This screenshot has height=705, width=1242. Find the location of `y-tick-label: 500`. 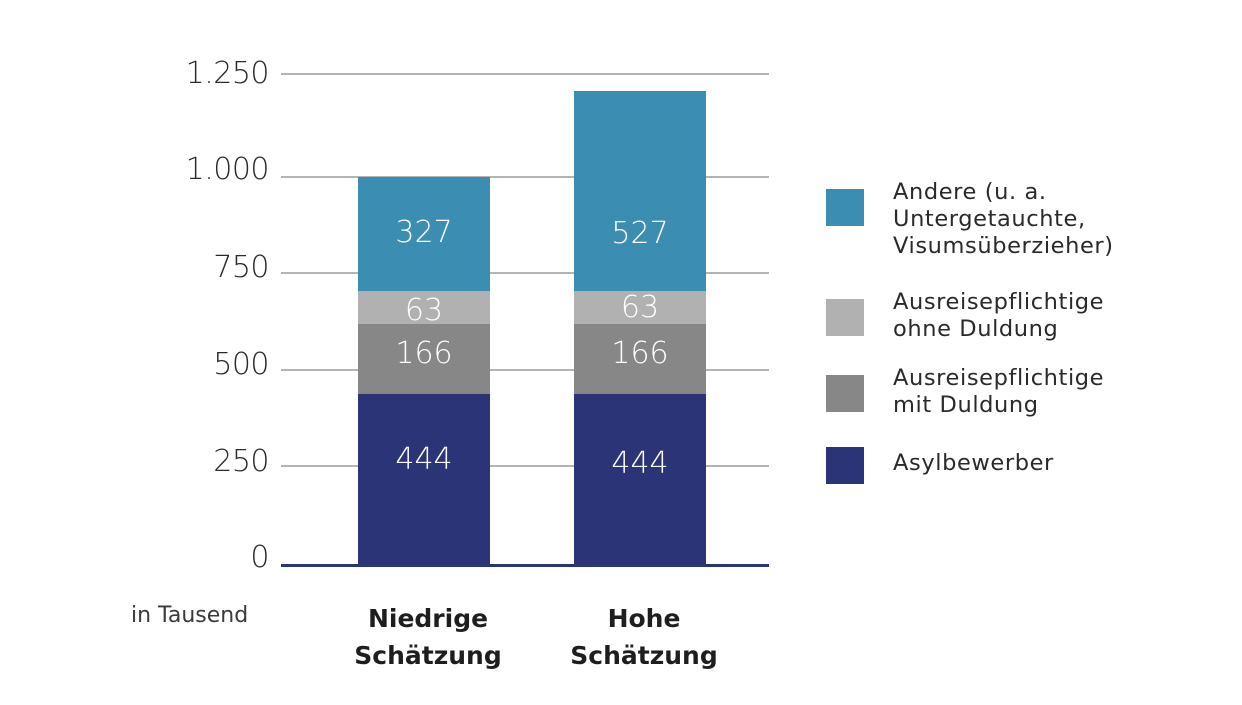

y-tick-label: 500 is located at coordinates (241, 364).